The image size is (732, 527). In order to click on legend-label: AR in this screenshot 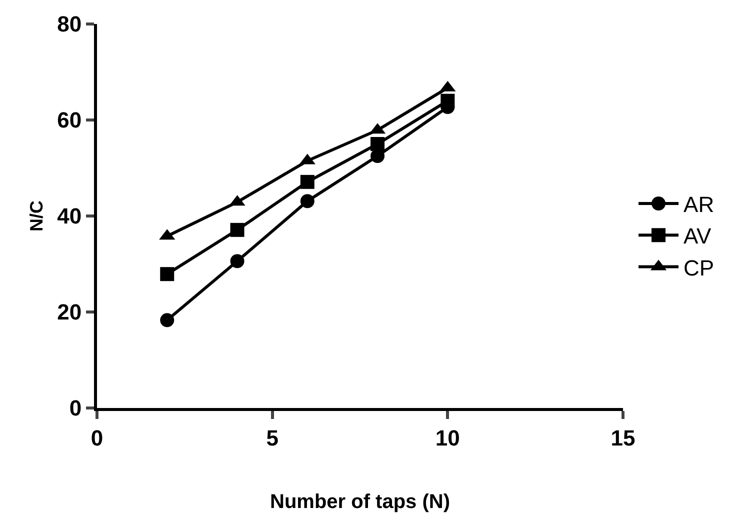, I will do `click(699, 205)`.